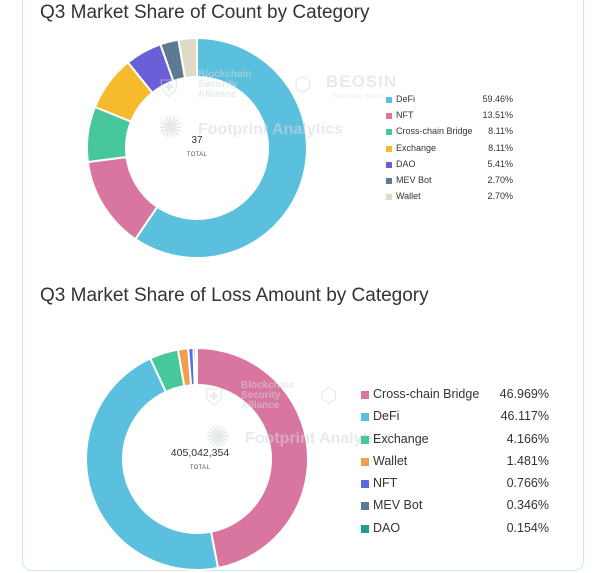 This screenshot has height=573, width=600. What do you see at coordinates (252, 458) in the screenshot?
I see `loss-slice-cross-chain-bridge` at bounding box center [252, 458].